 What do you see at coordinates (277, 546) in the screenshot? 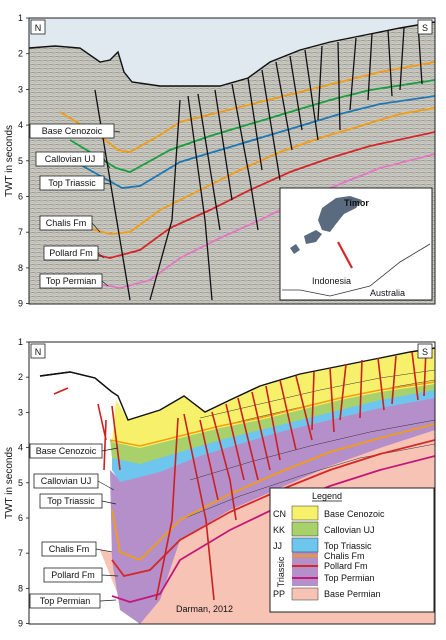
I see `legend-code: JJ` at bounding box center [277, 546].